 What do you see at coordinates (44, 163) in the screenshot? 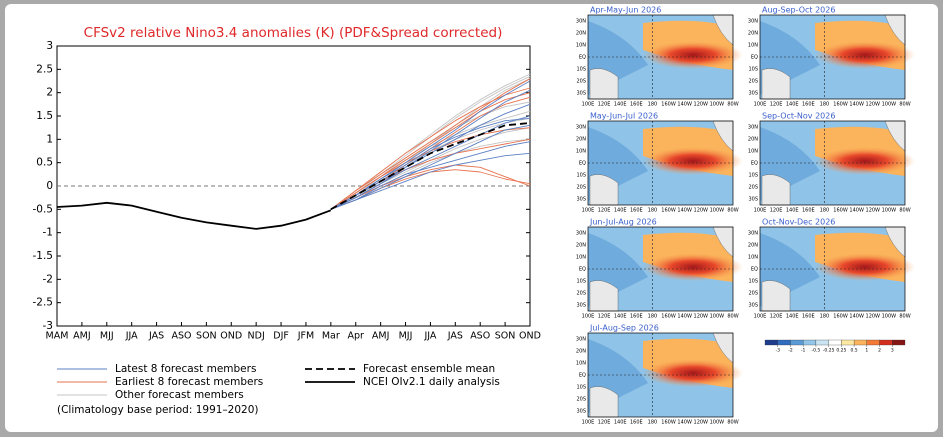
I see `y-tick-label: 0.5` at bounding box center [44, 163].